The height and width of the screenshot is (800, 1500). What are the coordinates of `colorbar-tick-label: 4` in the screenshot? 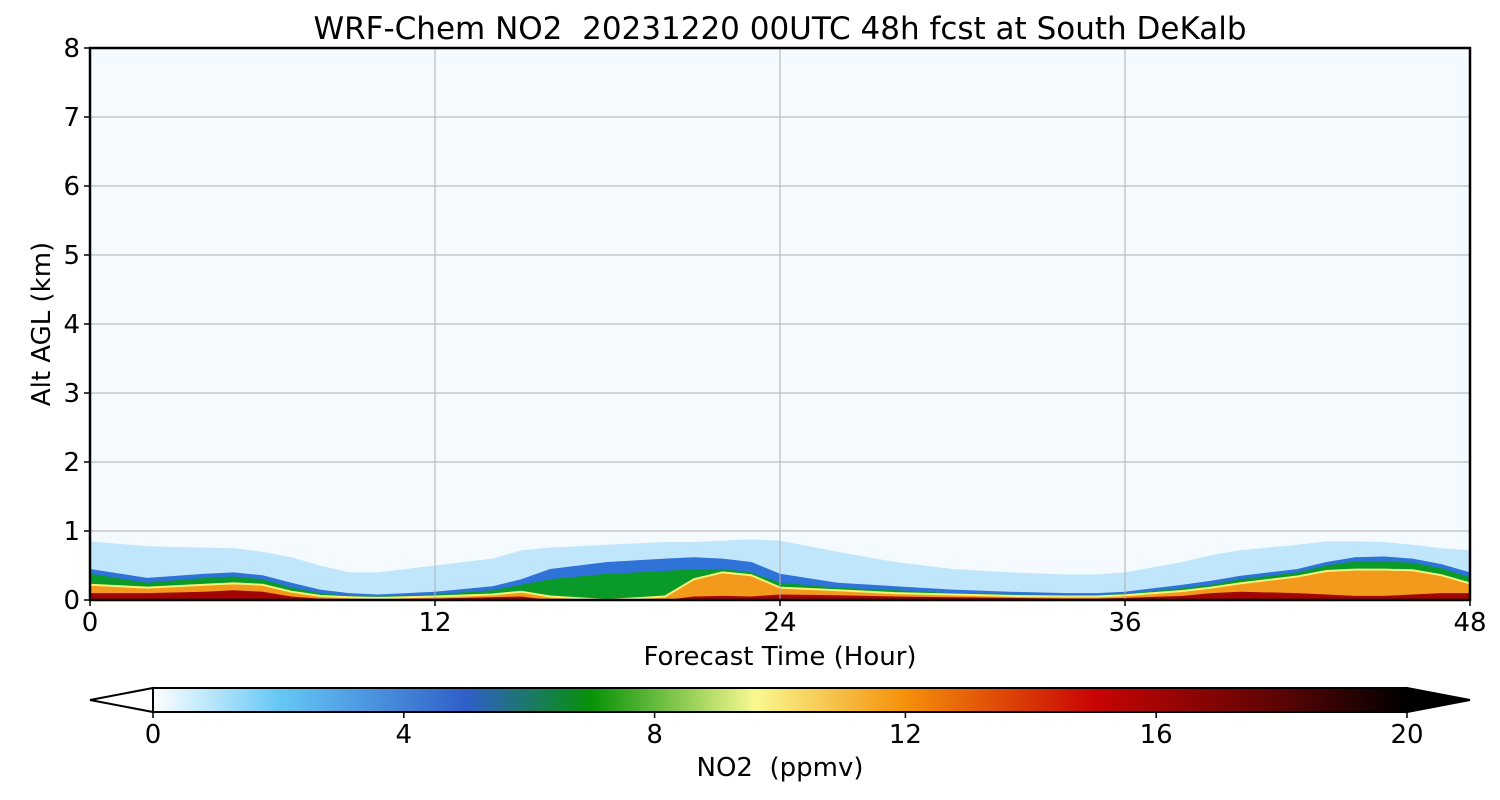 It's located at (404, 735).